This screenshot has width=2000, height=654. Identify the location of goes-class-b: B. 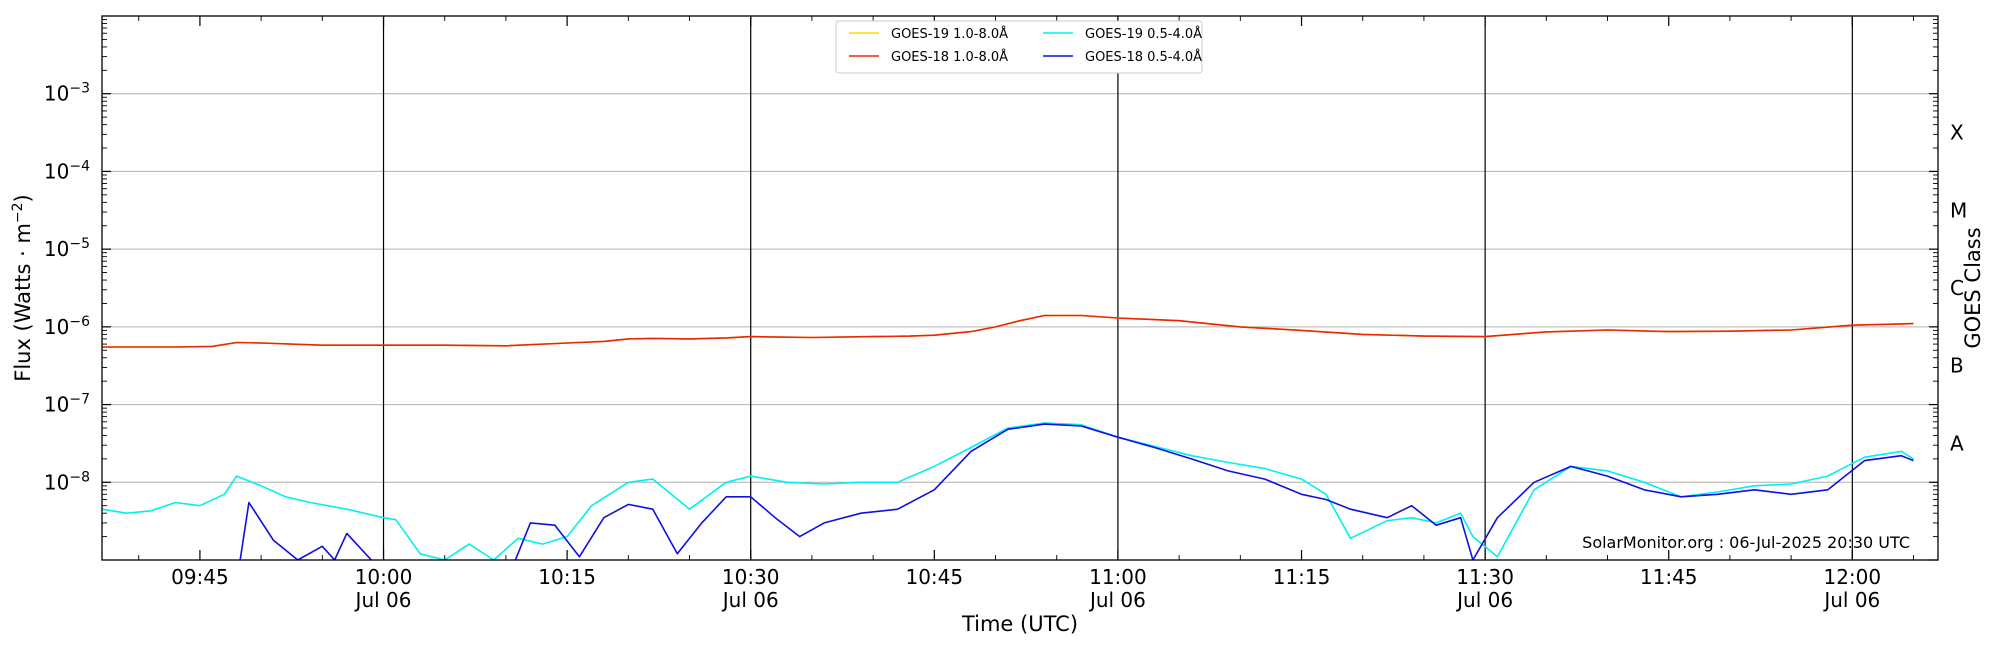
(1957, 366).